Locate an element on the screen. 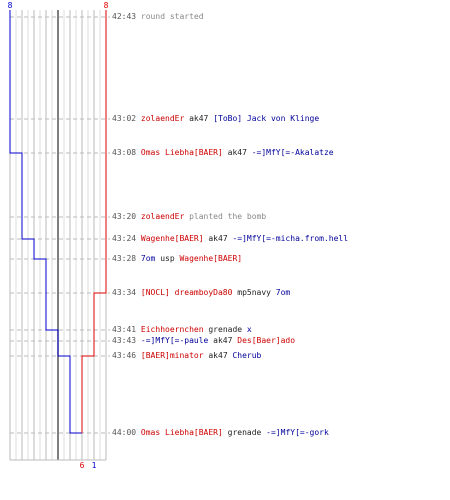 The image size is (450, 500). event-text: [BAER]minator is located at coordinates (172, 355).